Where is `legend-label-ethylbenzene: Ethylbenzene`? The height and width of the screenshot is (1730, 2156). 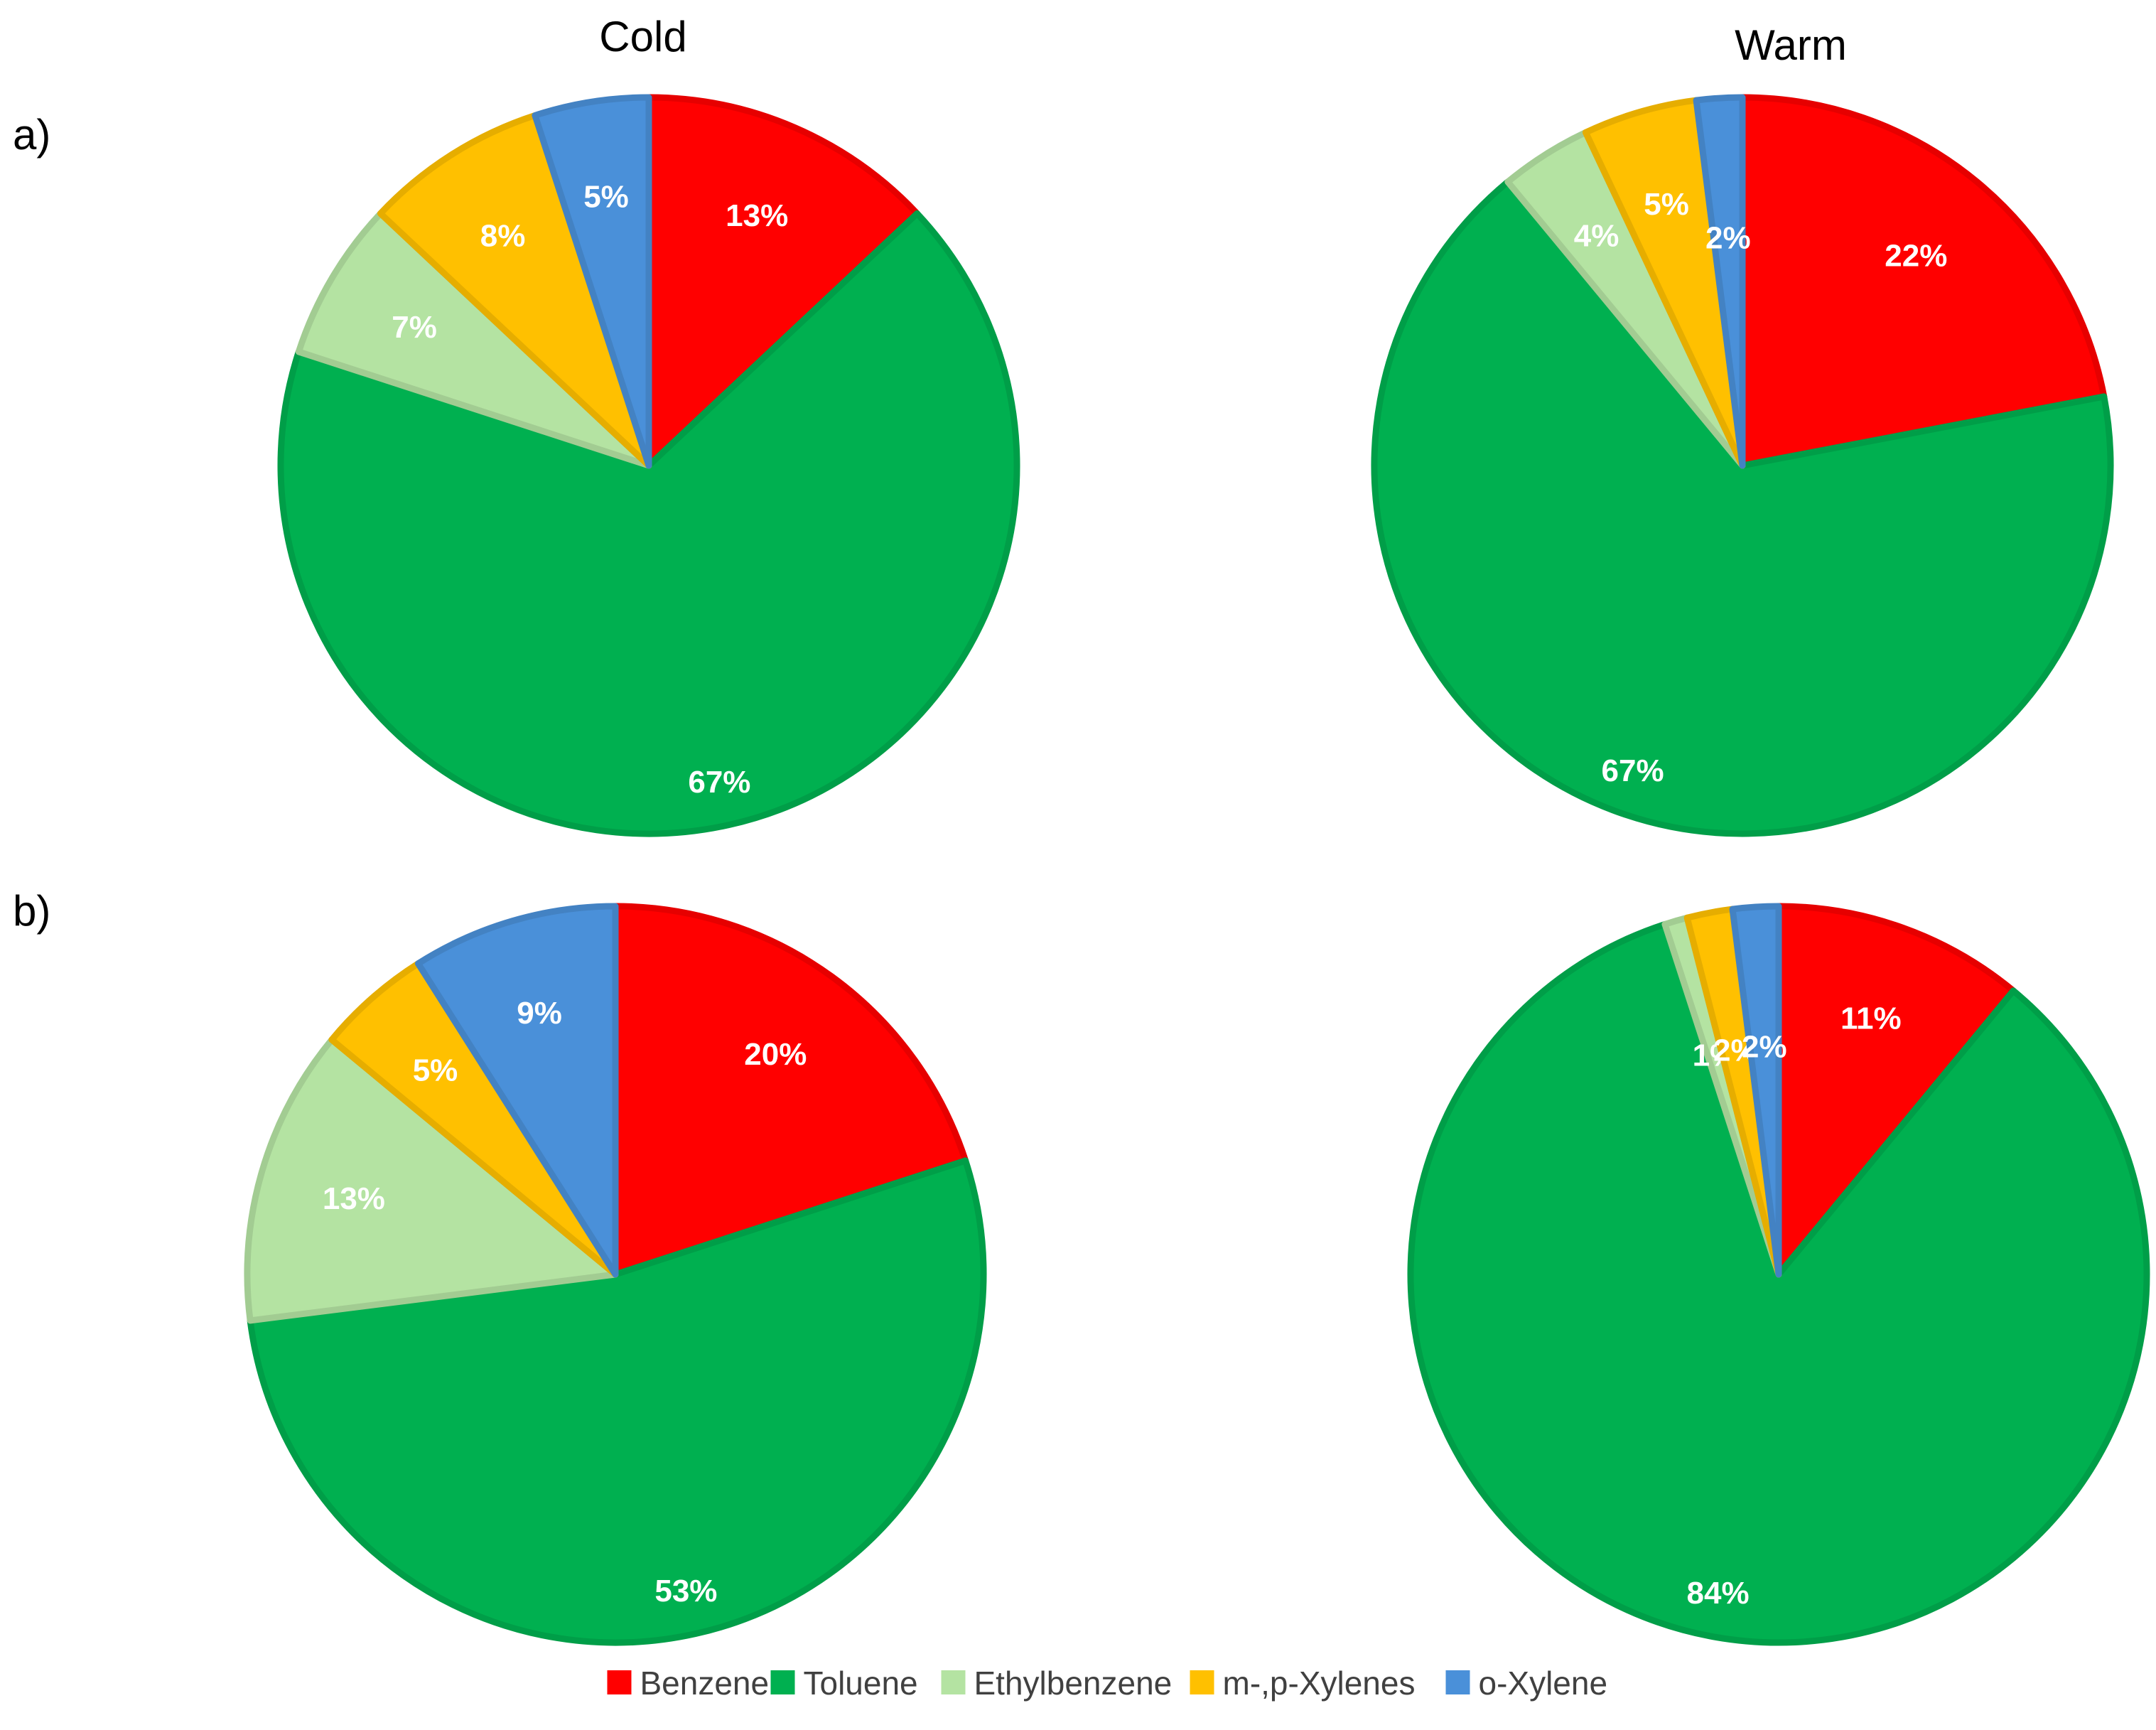 legend-label-ethylbenzene: Ethylbenzene is located at coordinates (1073, 1683).